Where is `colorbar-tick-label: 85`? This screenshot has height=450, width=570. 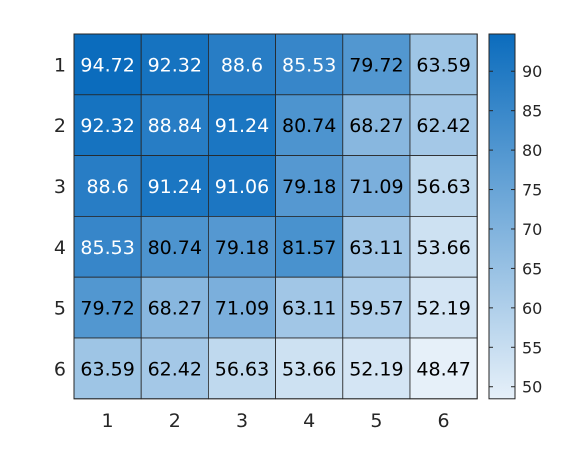 colorbar-tick-label: 85 is located at coordinates (532, 111).